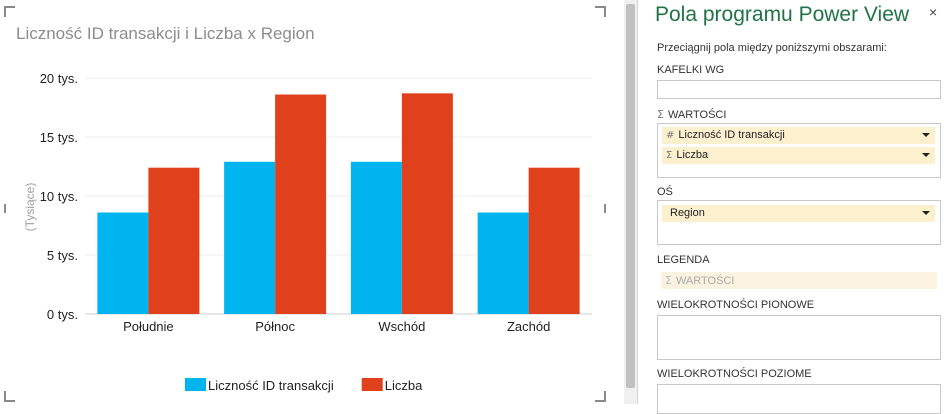 The height and width of the screenshot is (414, 946). Describe the element at coordinates (59, 196) in the screenshot. I see `y-tick-label: 10 tys.` at that location.